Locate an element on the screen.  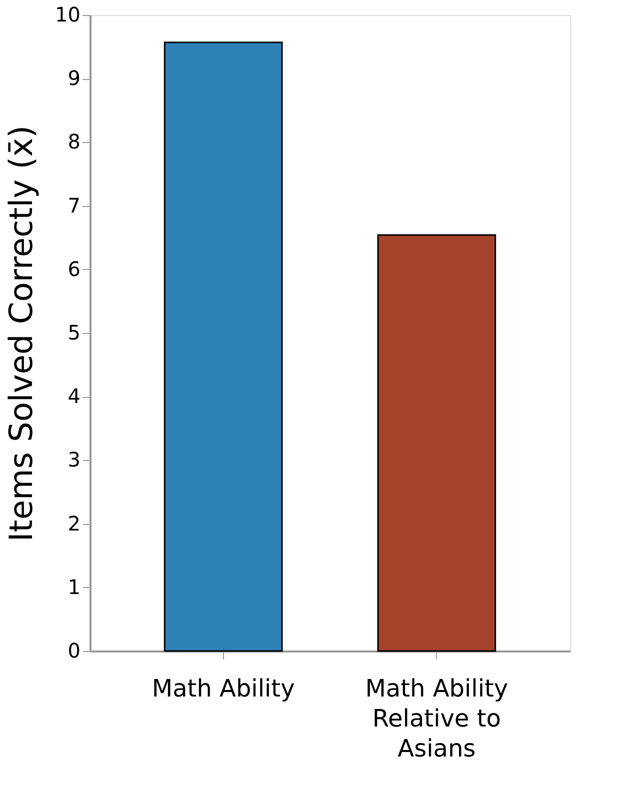
x-tick-label: Math Ability Relative to Asians is located at coordinates (436, 718).